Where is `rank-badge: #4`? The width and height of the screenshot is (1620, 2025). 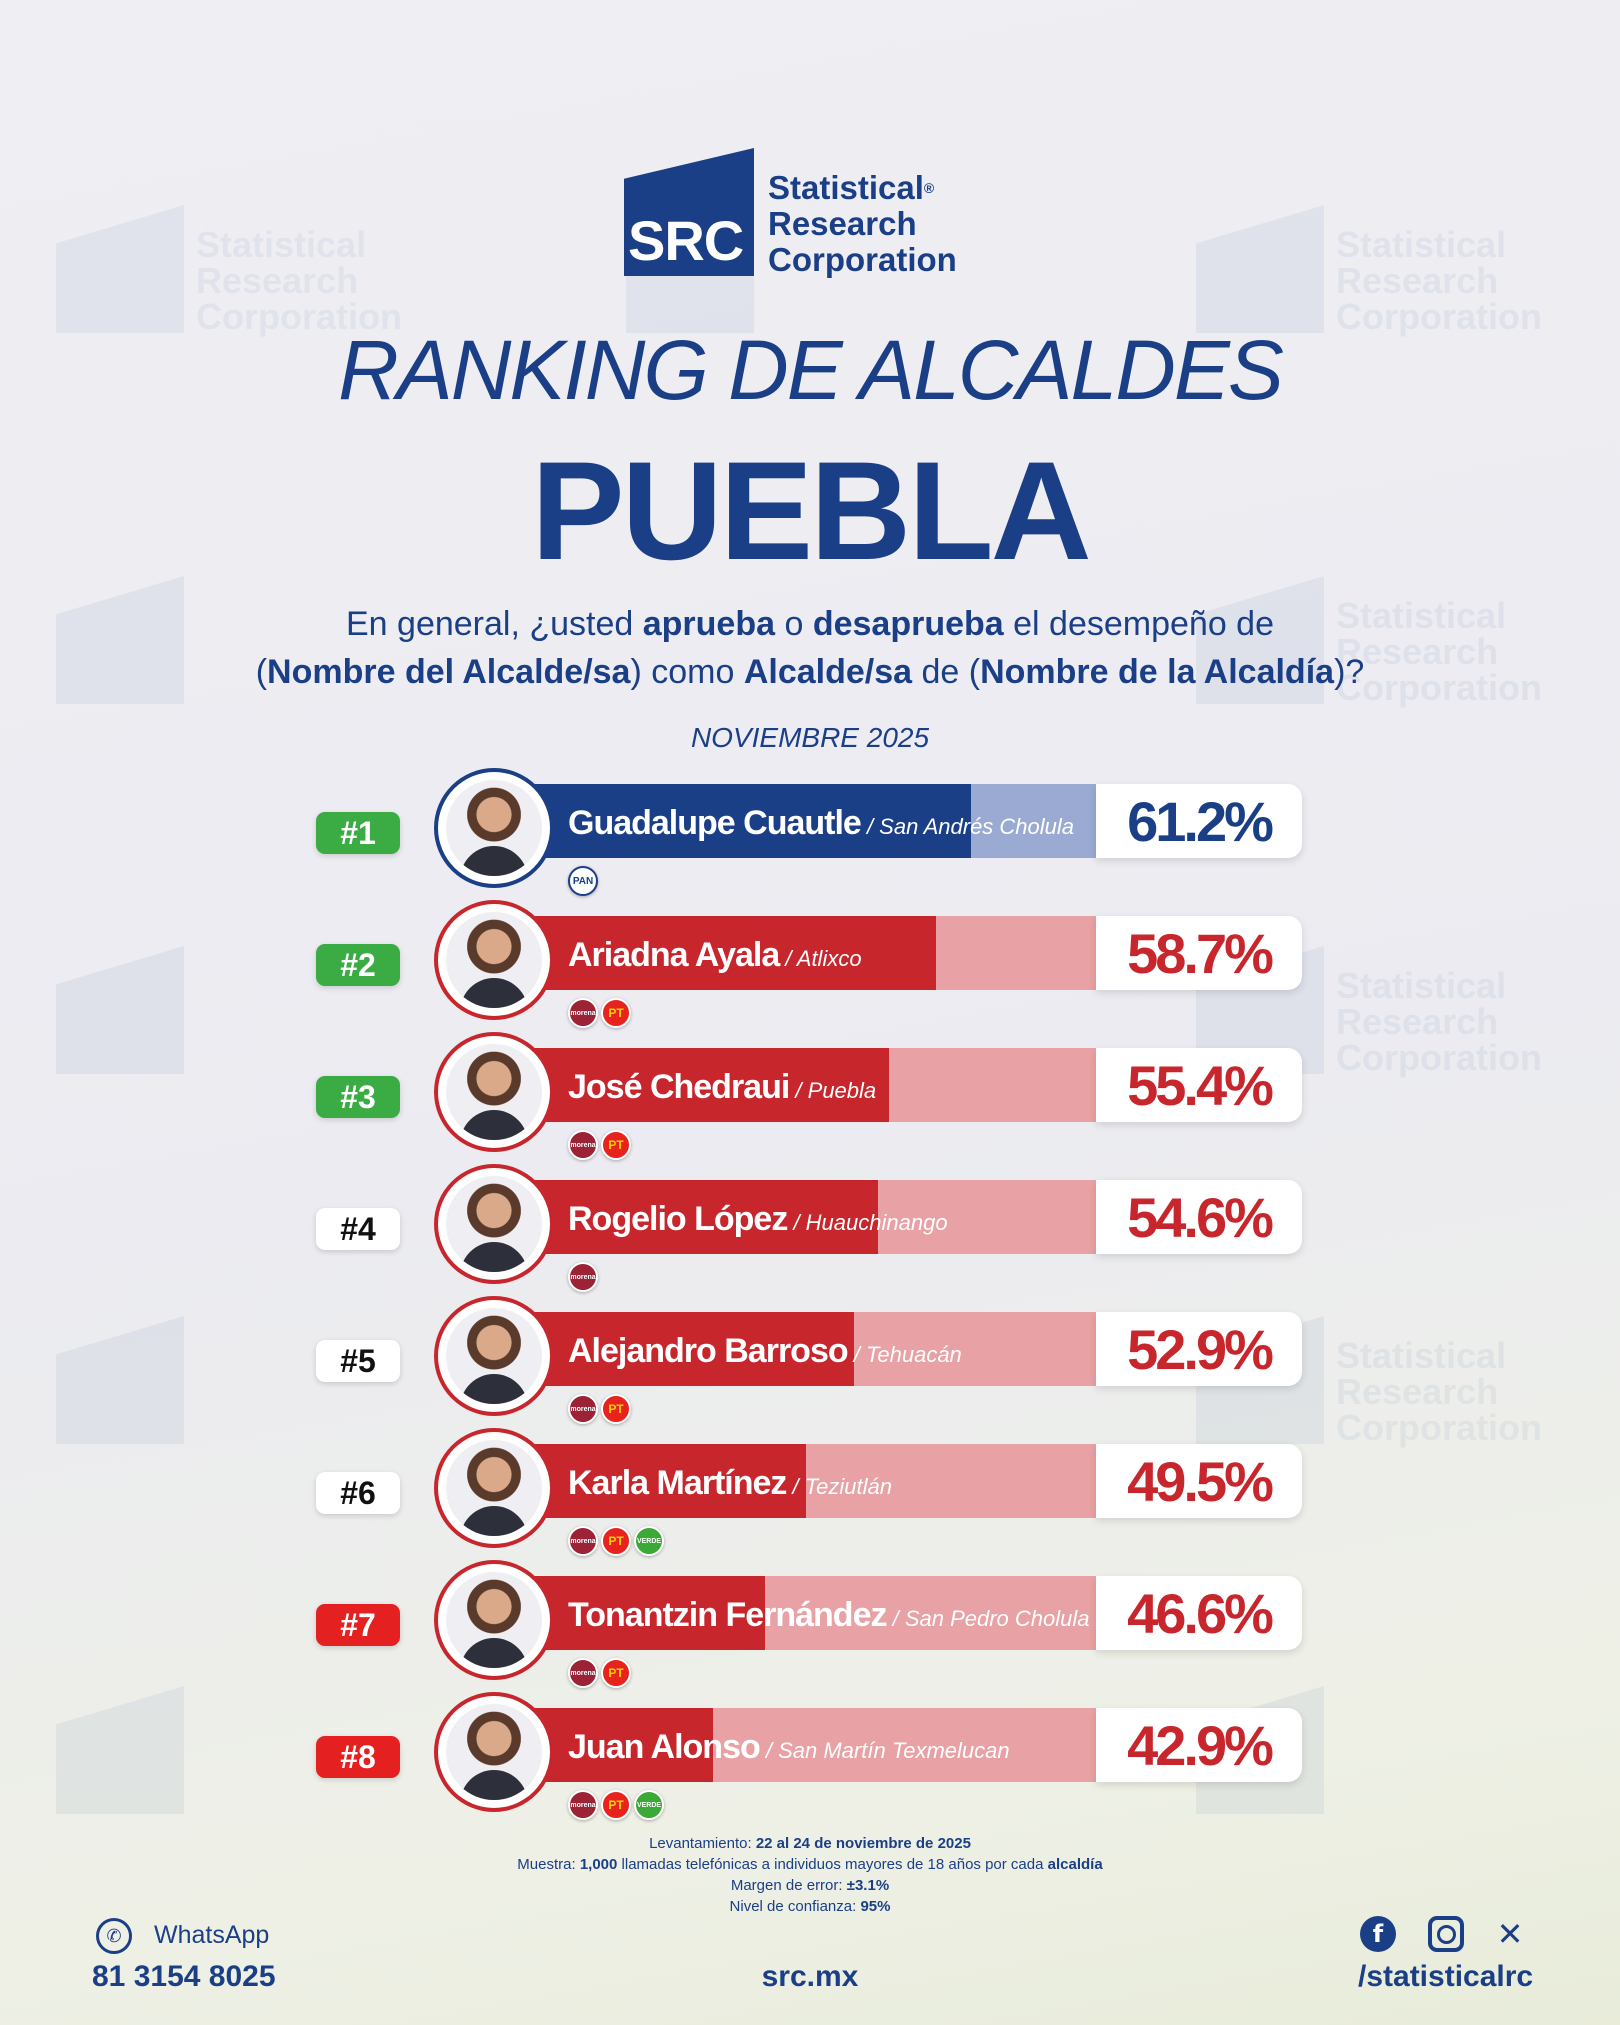
rank-badge: #4 is located at coordinates (358, 1229).